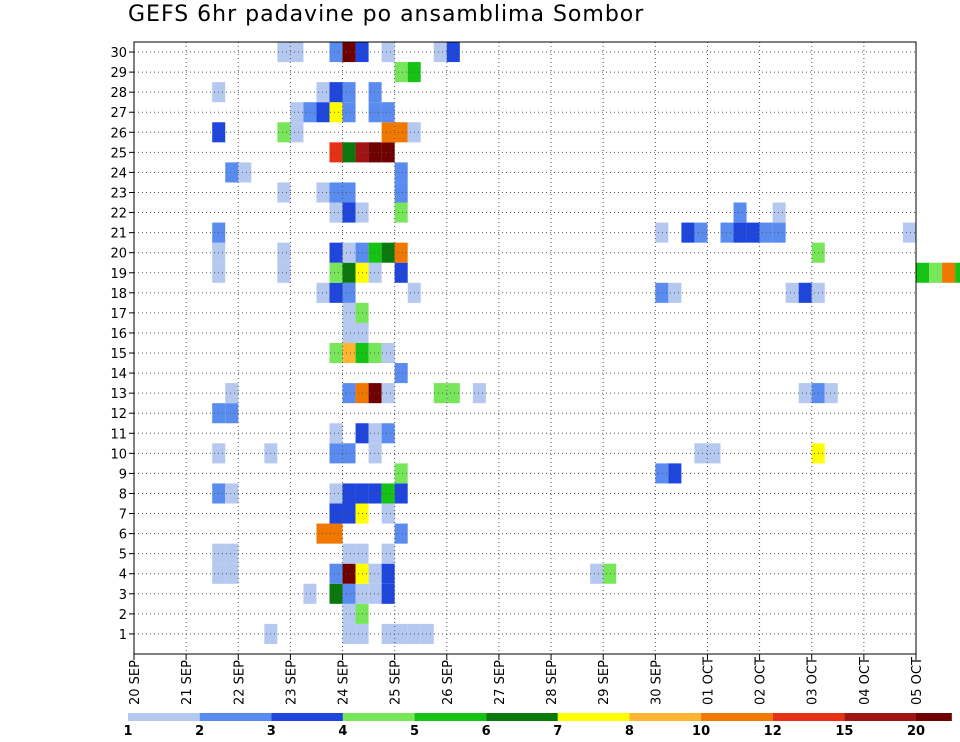 The image size is (960, 742). What do you see at coordinates (135, 682) in the screenshot?
I see `x-tick-label: 20 SEP` at bounding box center [135, 682].